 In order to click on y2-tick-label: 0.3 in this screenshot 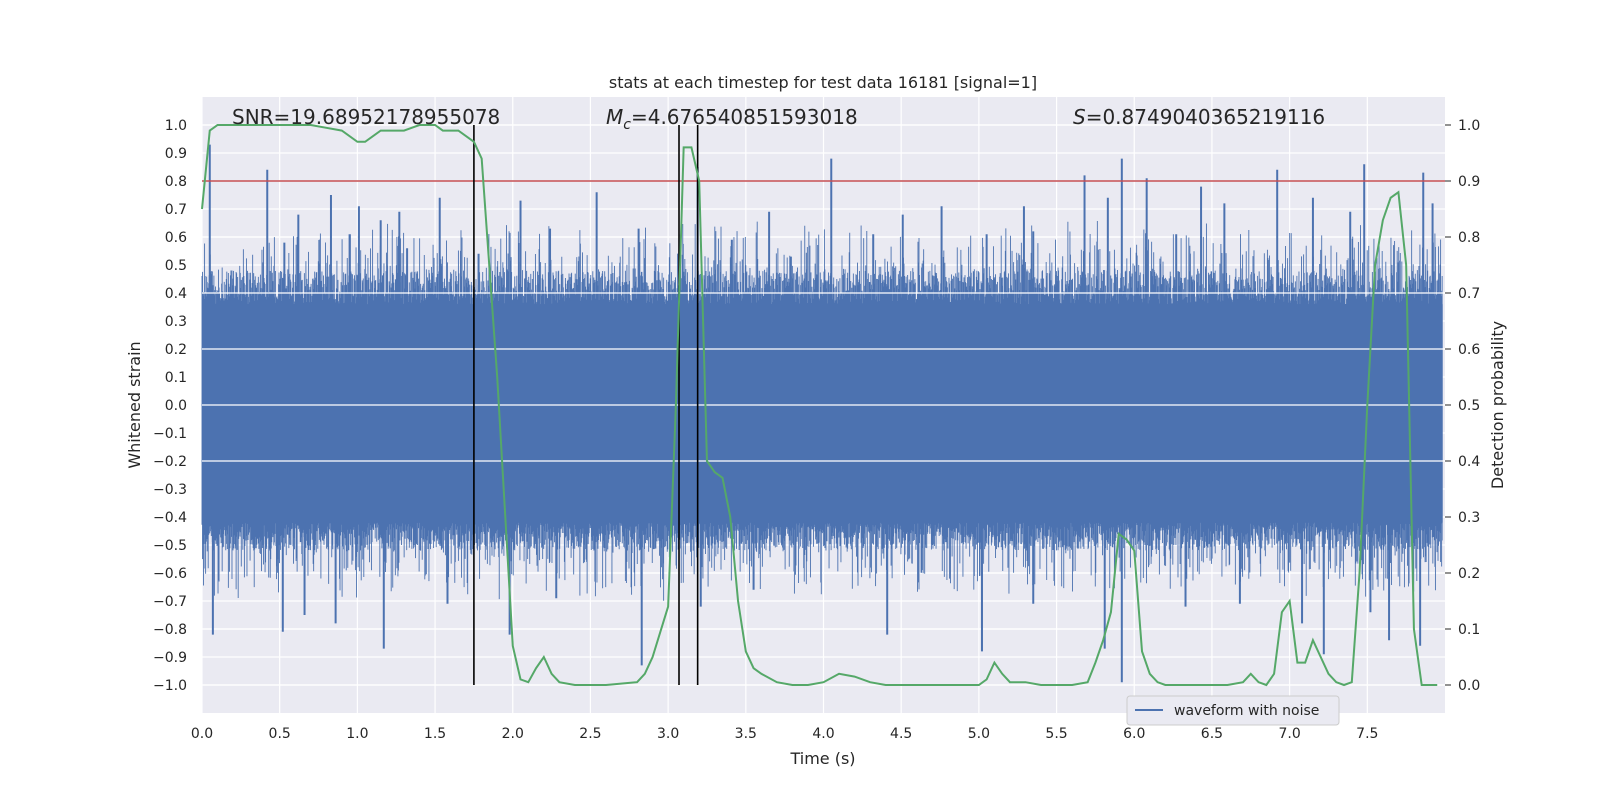, I will do `click(1469, 518)`.